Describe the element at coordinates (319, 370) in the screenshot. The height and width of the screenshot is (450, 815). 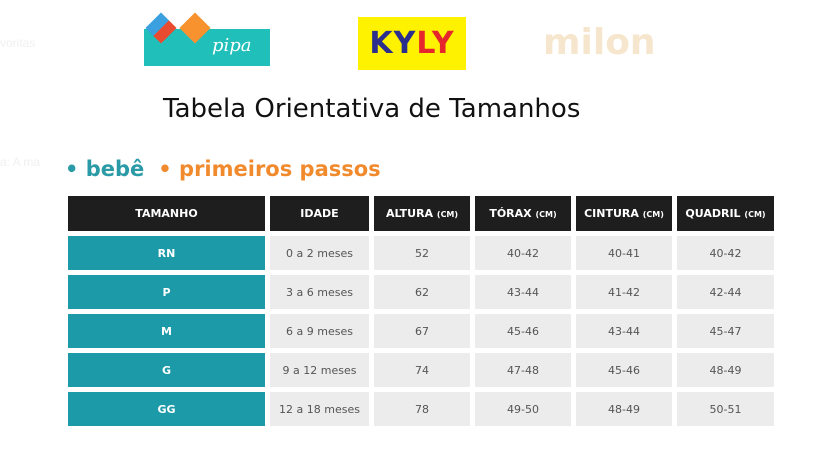
I see `table-cell: 9 a 12 meses` at that location.